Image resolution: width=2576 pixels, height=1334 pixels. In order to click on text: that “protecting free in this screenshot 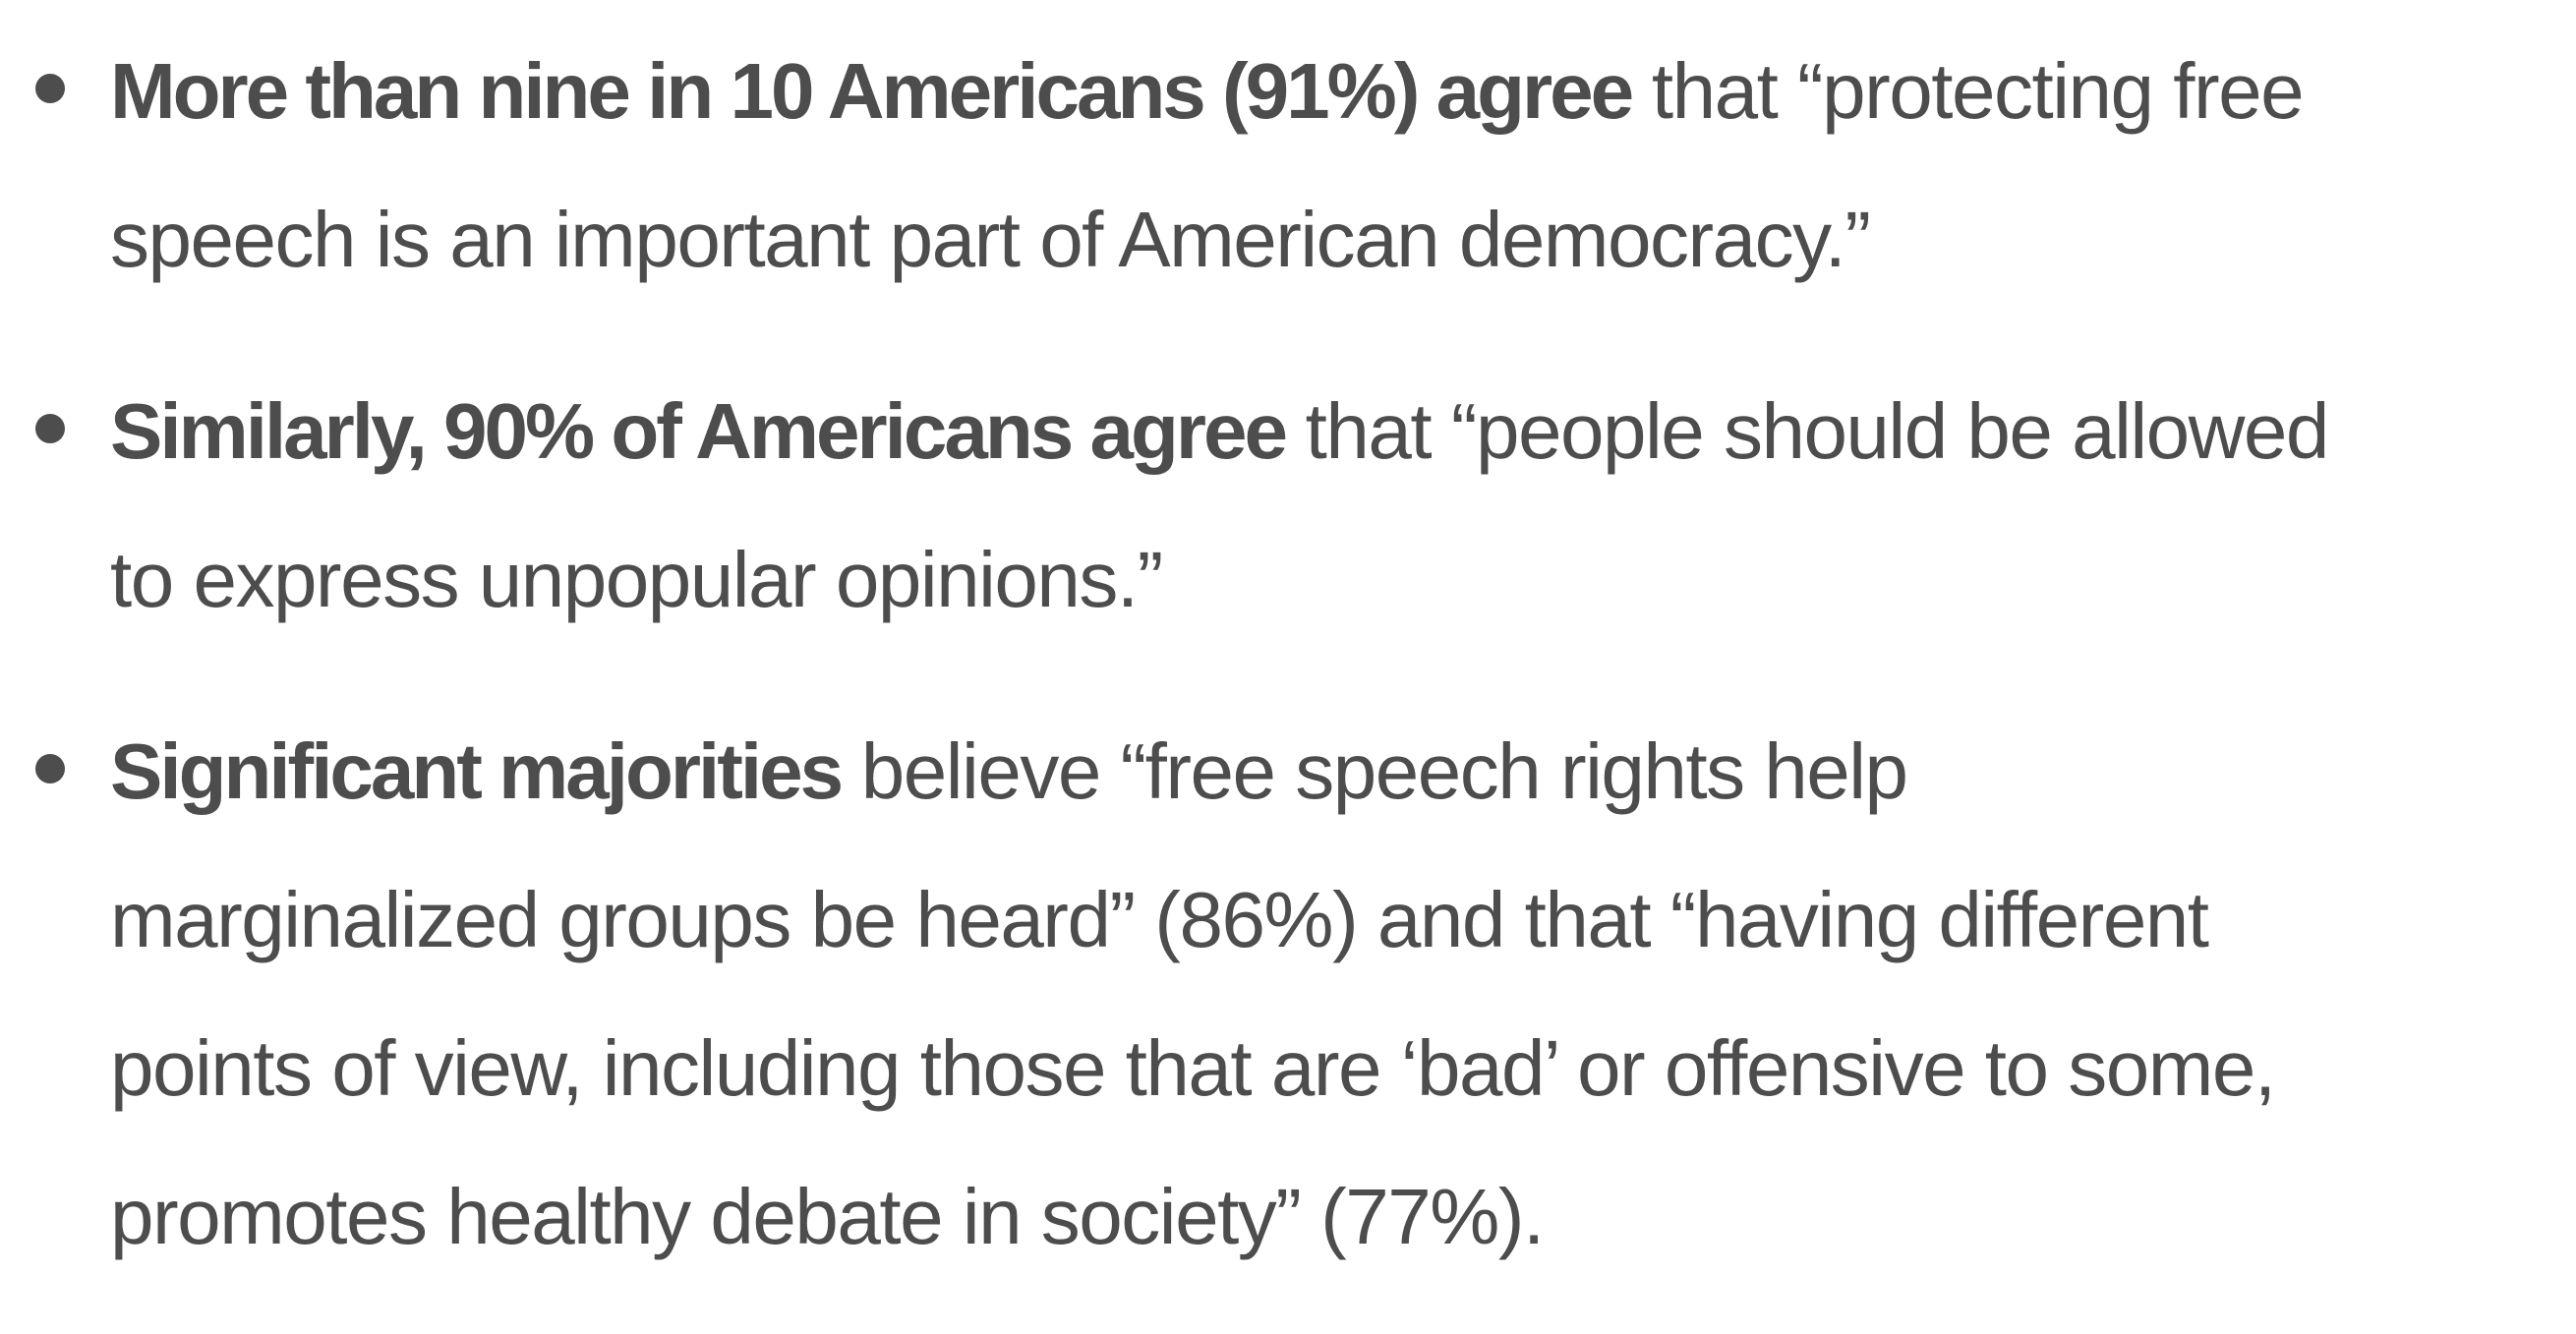, I will do `click(1968, 91)`.